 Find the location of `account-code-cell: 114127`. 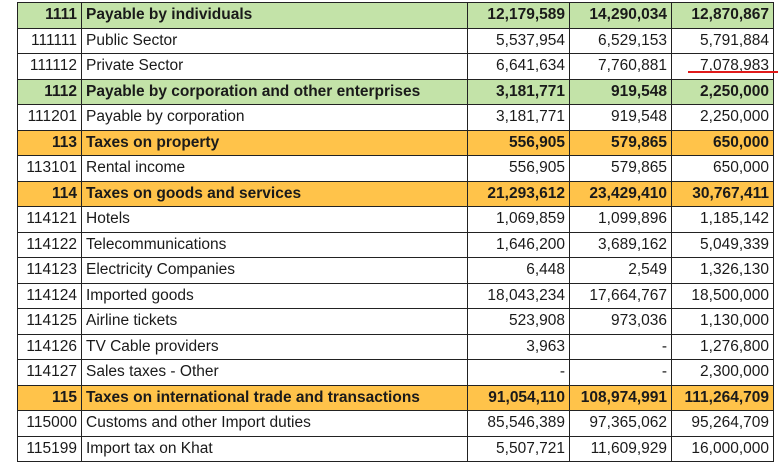

account-code-cell: 114127 is located at coordinates (49, 372).